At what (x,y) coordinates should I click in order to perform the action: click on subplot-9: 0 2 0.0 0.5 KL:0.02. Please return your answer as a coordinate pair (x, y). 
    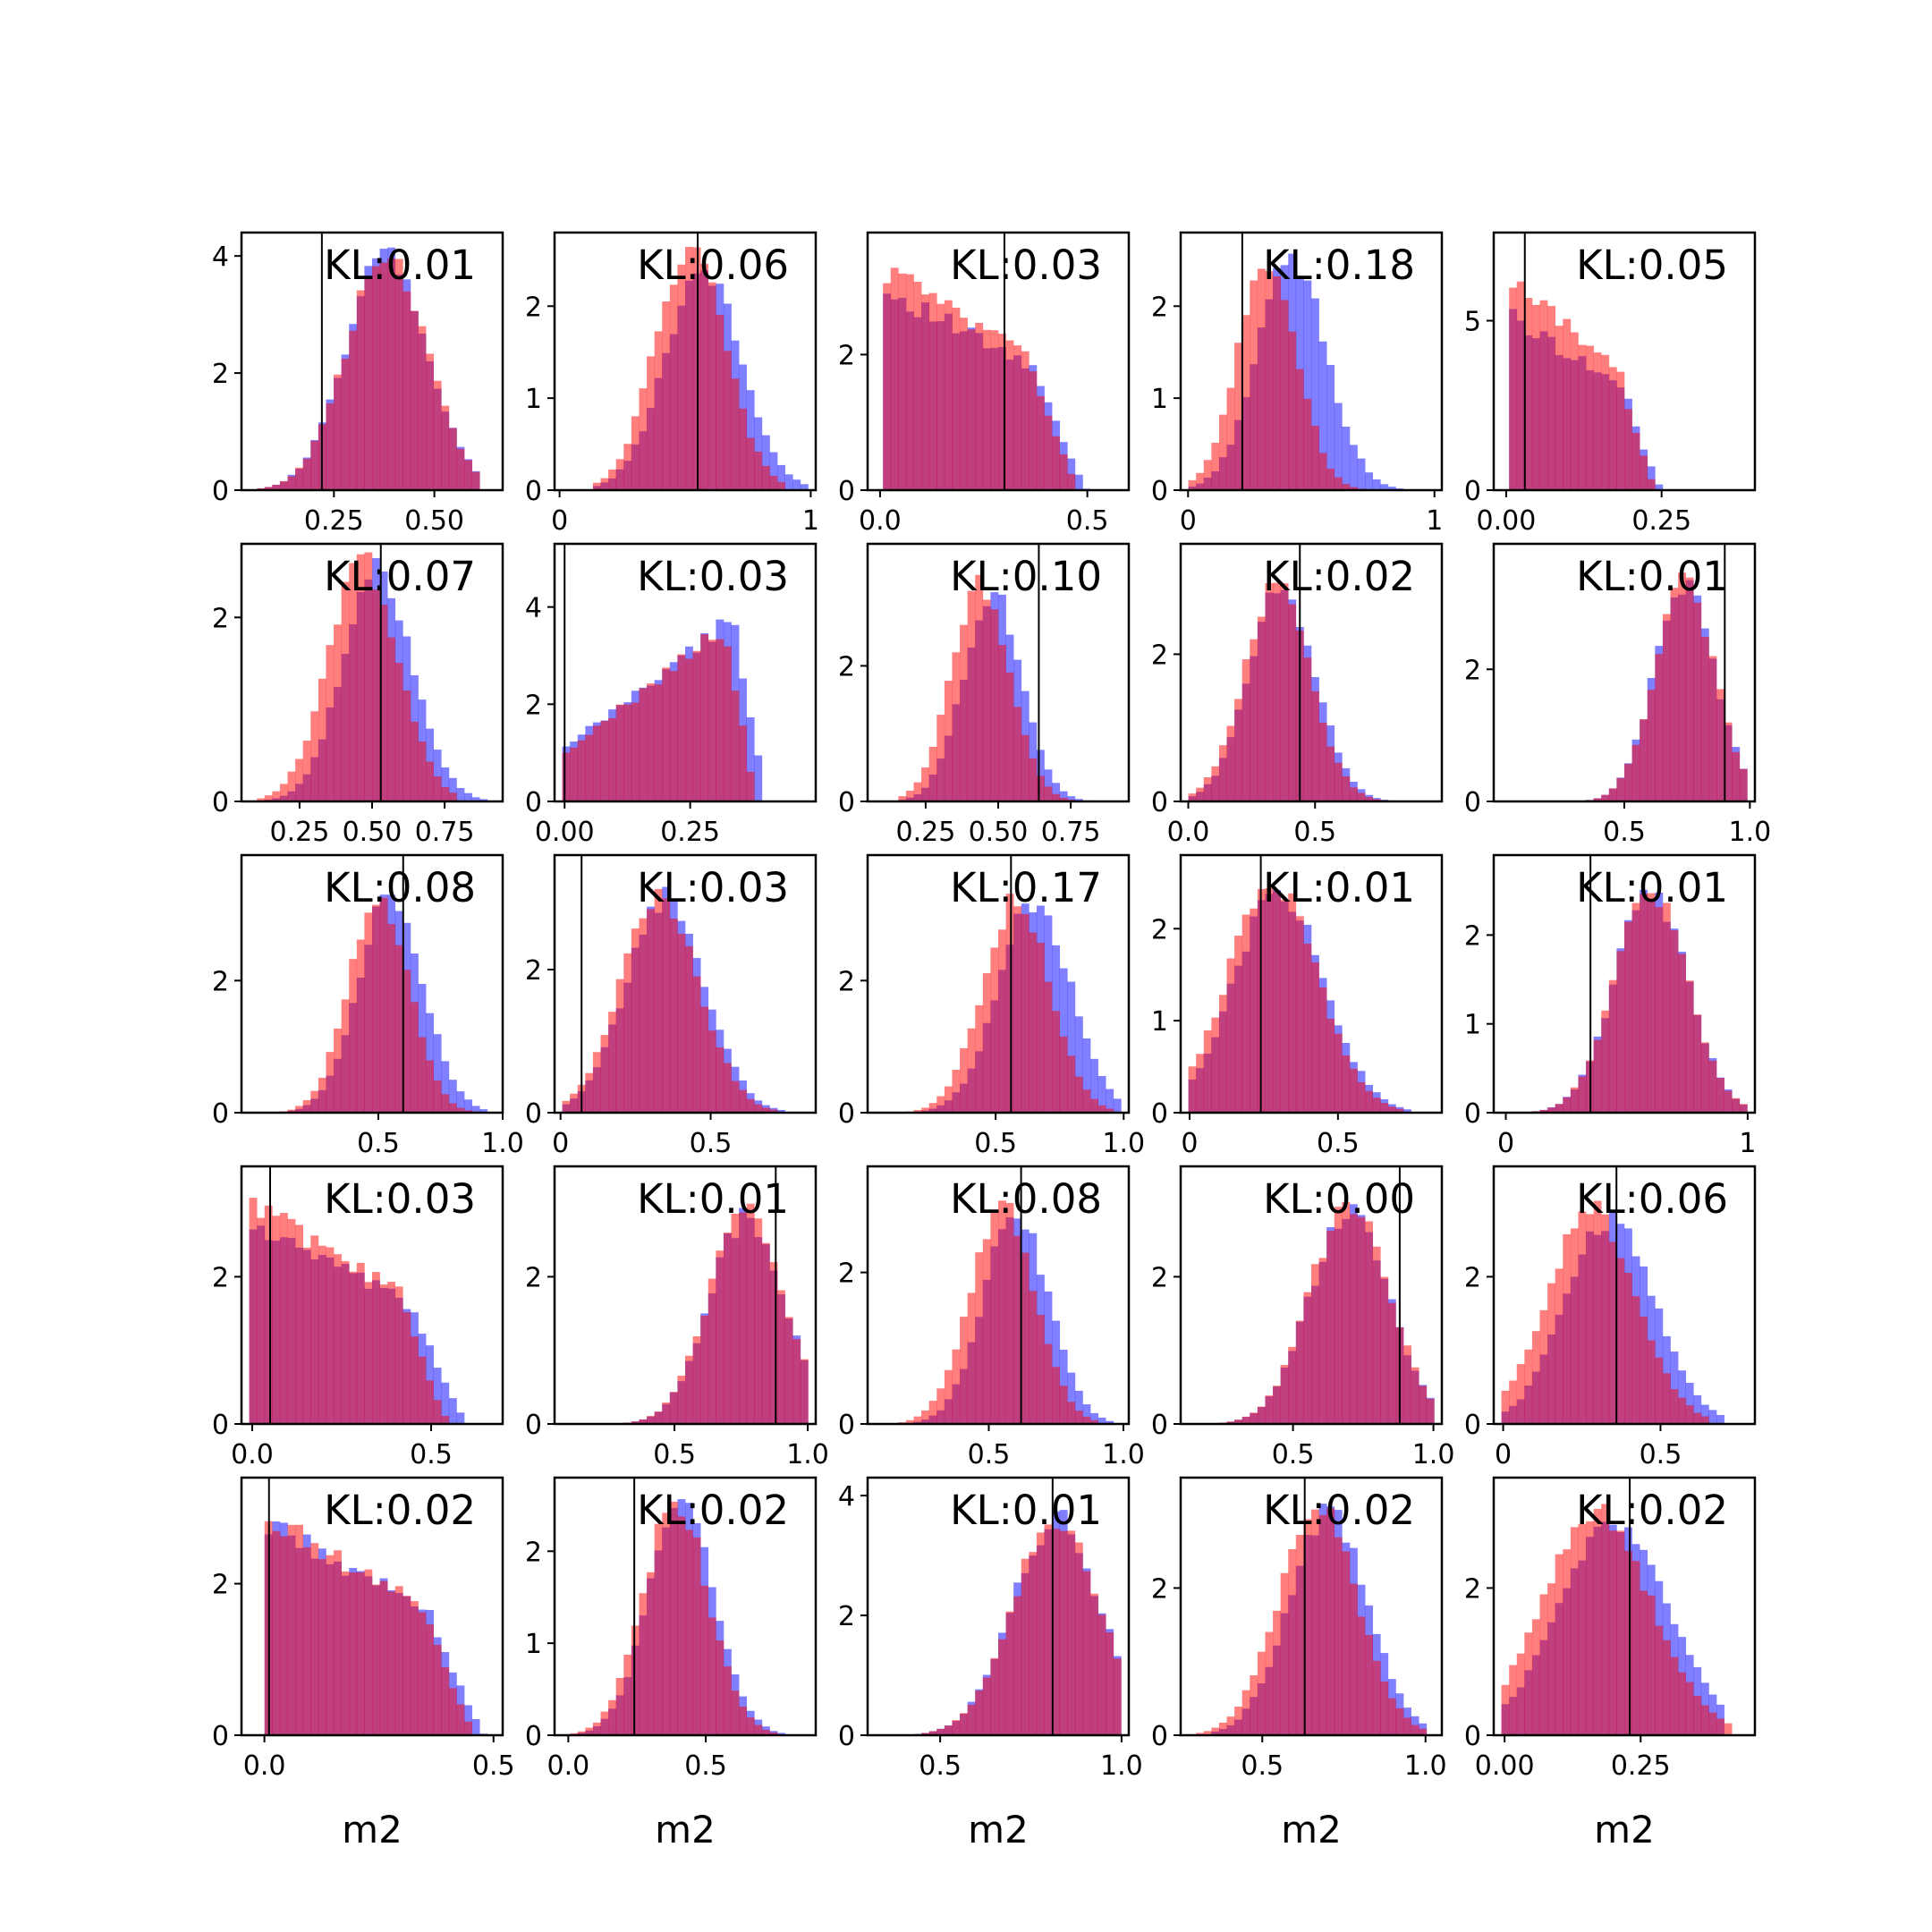
    Looking at the image, I should click on (1297, 695).